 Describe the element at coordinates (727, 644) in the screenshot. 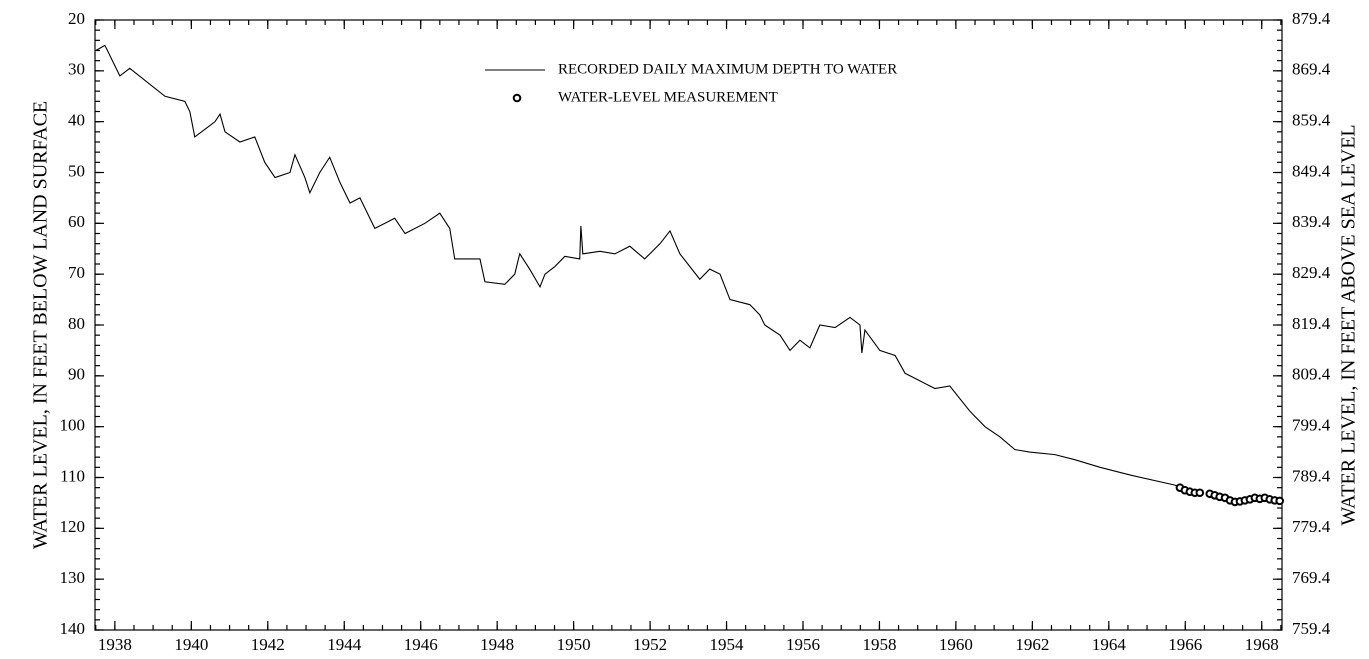

I see `x-tick-label: 1954` at that location.